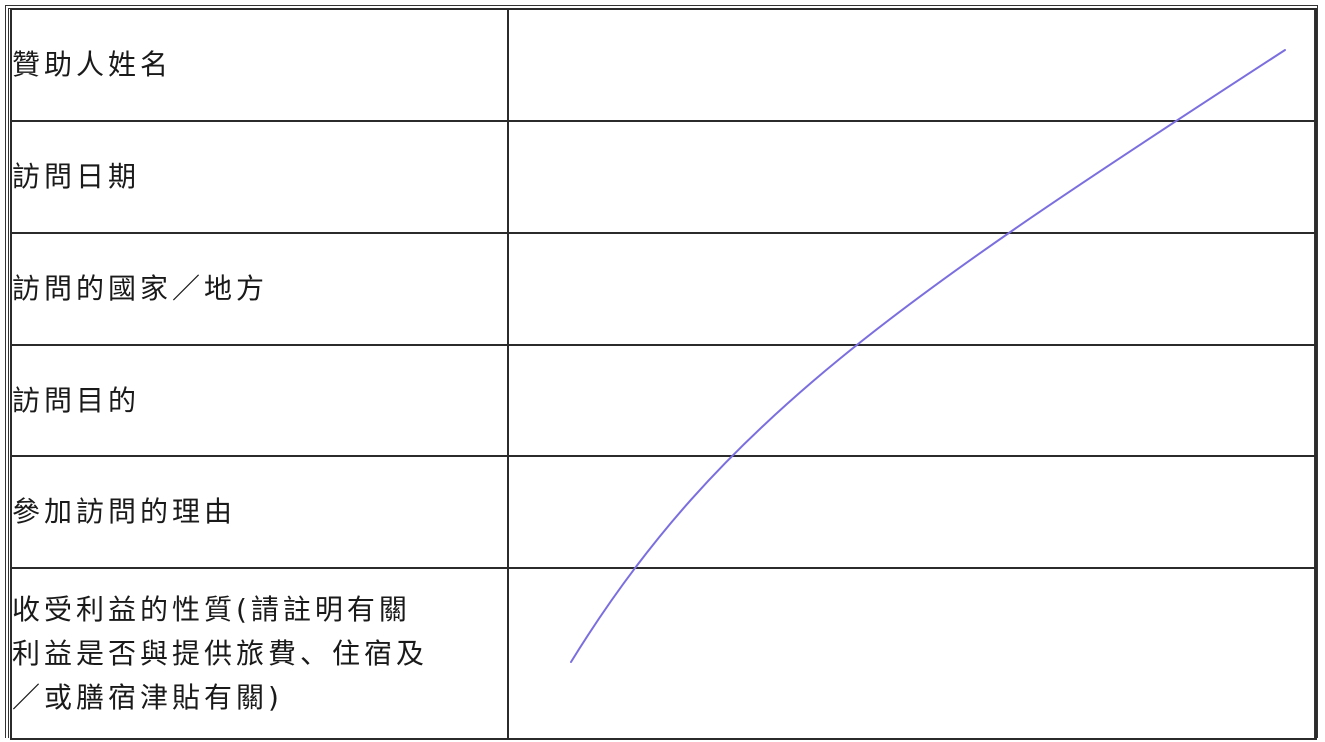  Describe the element at coordinates (259, 289) in the screenshot. I see `visit-country-label: 訪問的國家／地方` at that location.